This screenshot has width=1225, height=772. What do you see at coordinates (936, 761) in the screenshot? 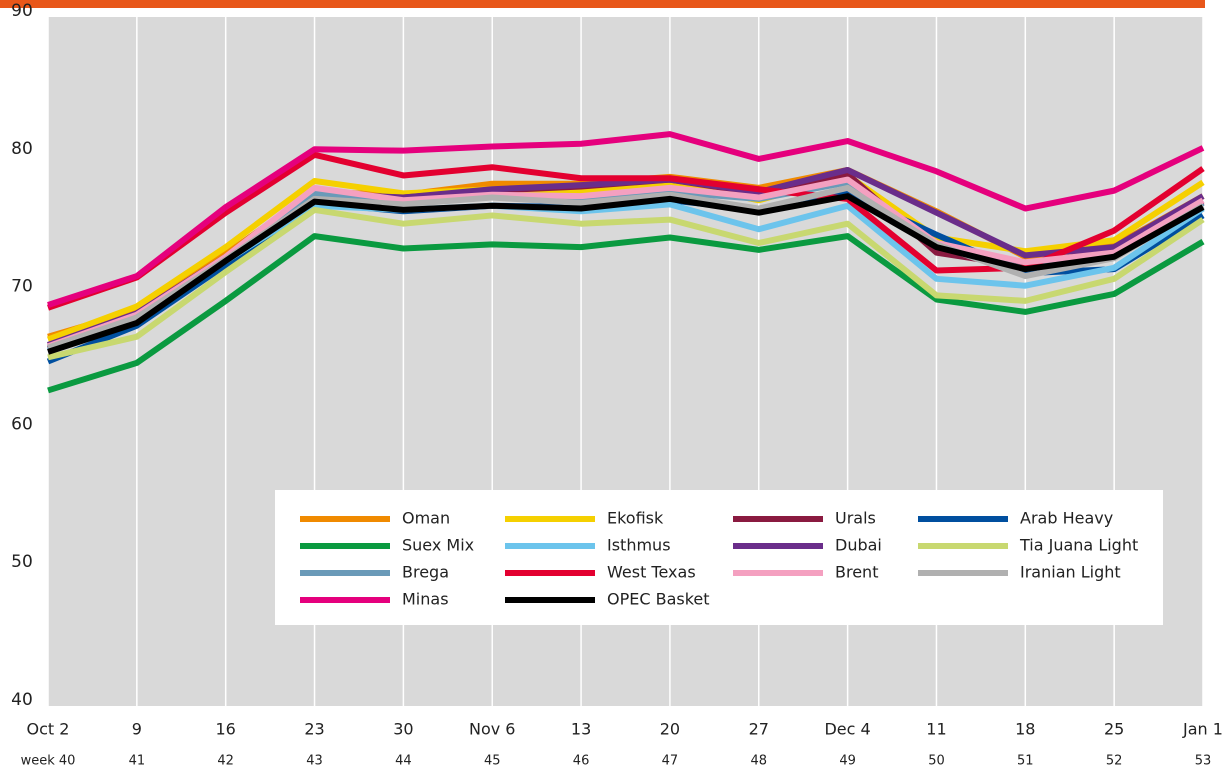
I see `week-label: 50` at bounding box center [936, 761].